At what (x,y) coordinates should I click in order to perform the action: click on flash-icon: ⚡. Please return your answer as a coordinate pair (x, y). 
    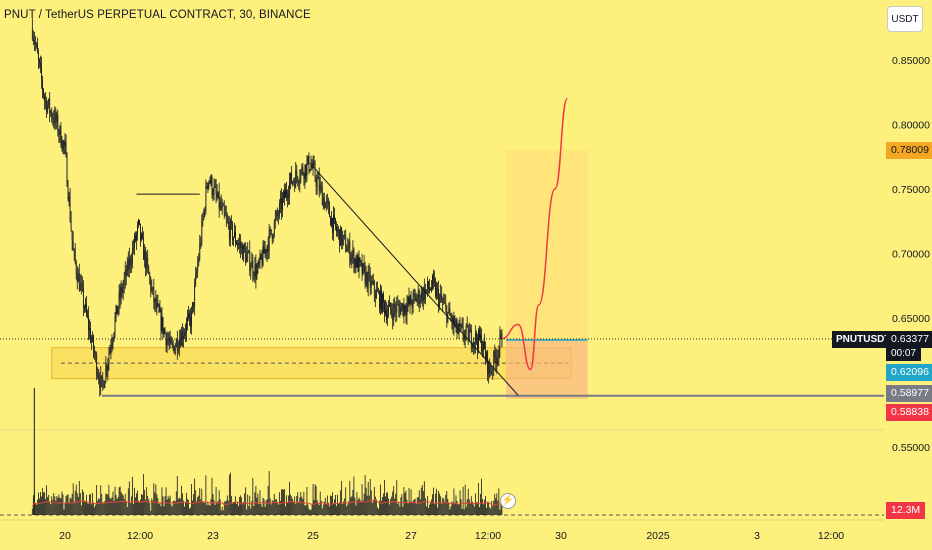
    Looking at the image, I should click on (508, 501).